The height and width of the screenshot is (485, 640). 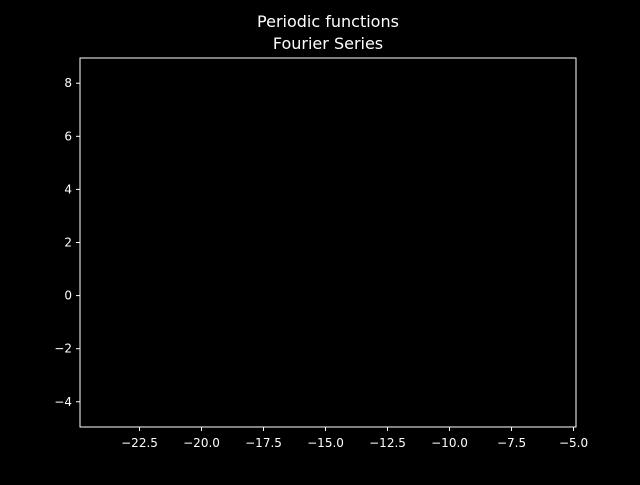 I want to click on y-axis-ticks: −4 −2 0 2 4 6 8, so click(x=67, y=242).